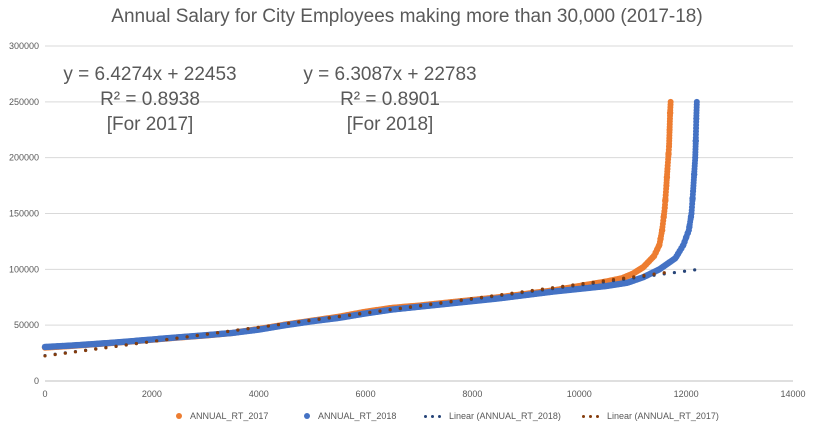 The width and height of the screenshot is (814, 438). What do you see at coordinates (36, 381) in the screenshot?
I see `y-tick-label: 0` at bounding box center [36, 381].